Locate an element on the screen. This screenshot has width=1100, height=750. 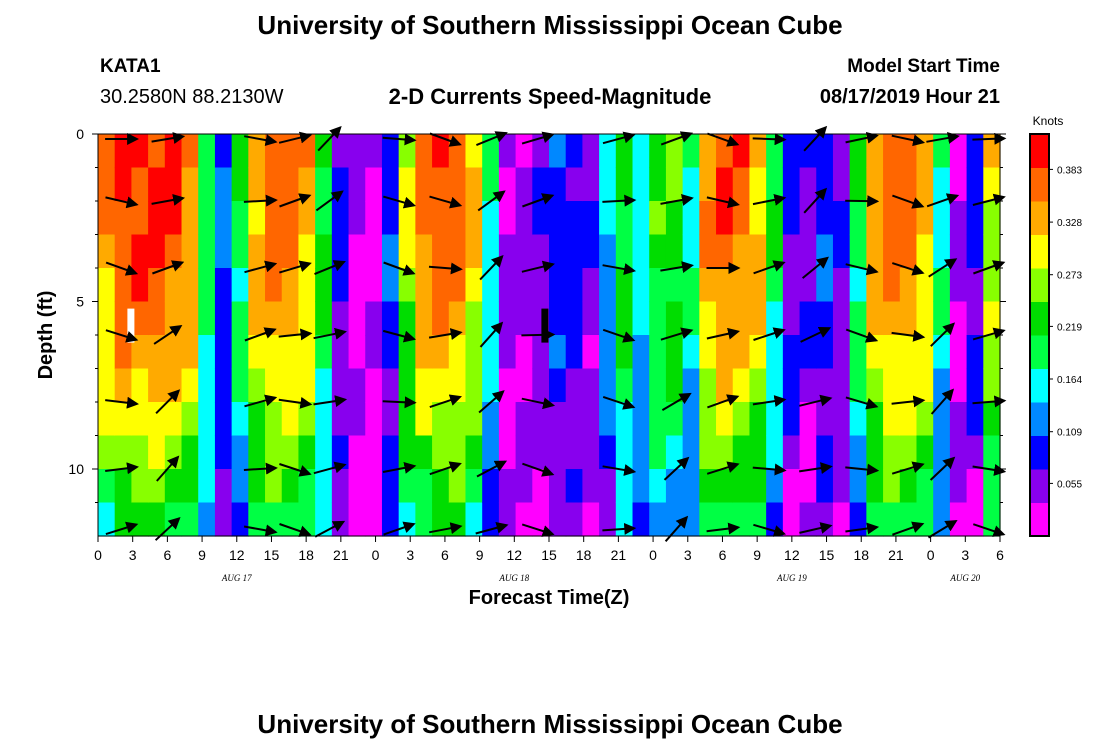
x-tick-label: 15 is located at coordinates (827, 555).